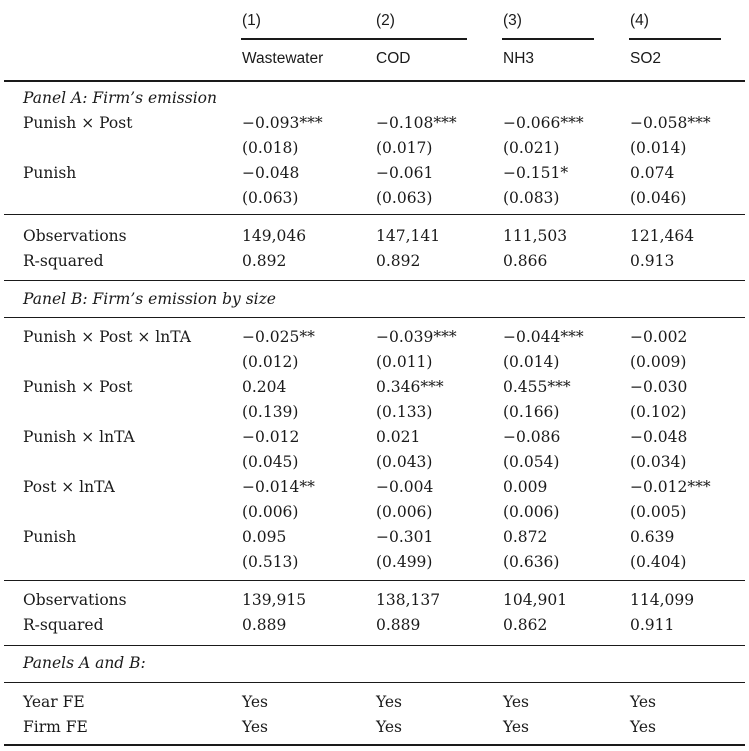 Image resolution: width=749 pixels, height=751 pixels. What do you see at coordinates (374, 214) in the screenshot?
I see `rule-panel-a-stats` at bounding box center [374, 214].